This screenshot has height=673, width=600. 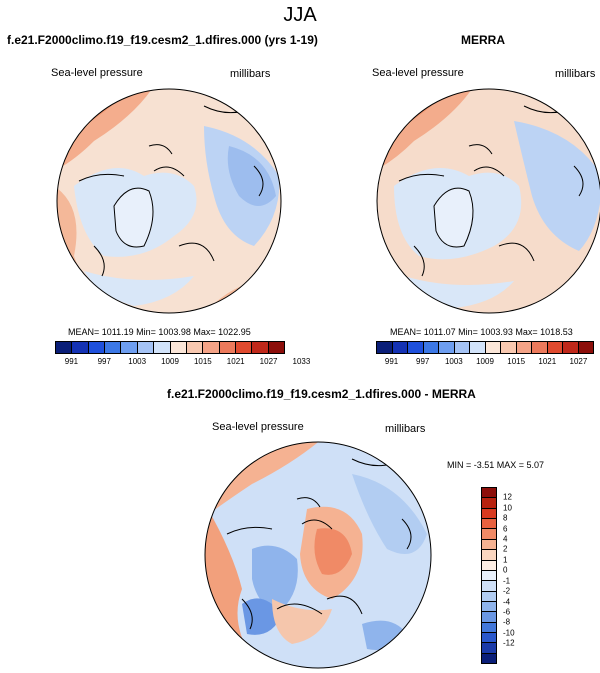 What do you see at coordinates (159, 332) in the screenshot?
I see `panel1-stats: MEAN= 1011.19 Min= 1003.98 Max= 1022.95` at bounding box center [159, 332].